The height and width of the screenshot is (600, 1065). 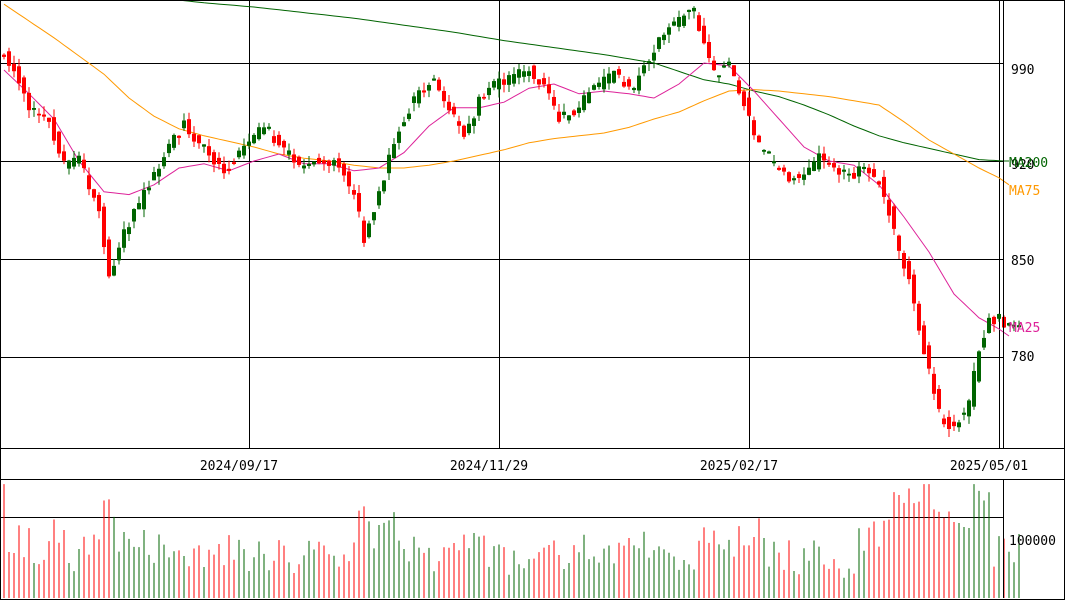 What do you see at coordinates (1024, 328) in the screenshot?
I see `ma25-label: MA25` at bounding box center [1024, 328].